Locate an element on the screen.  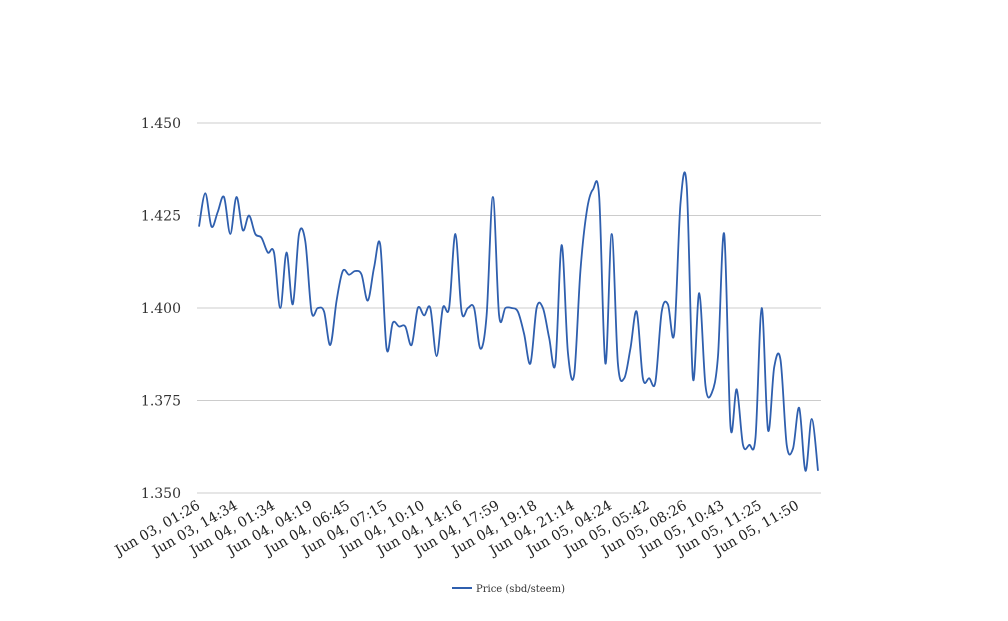
y-tick-label: 1.450 is located at coordinates (161, 124).